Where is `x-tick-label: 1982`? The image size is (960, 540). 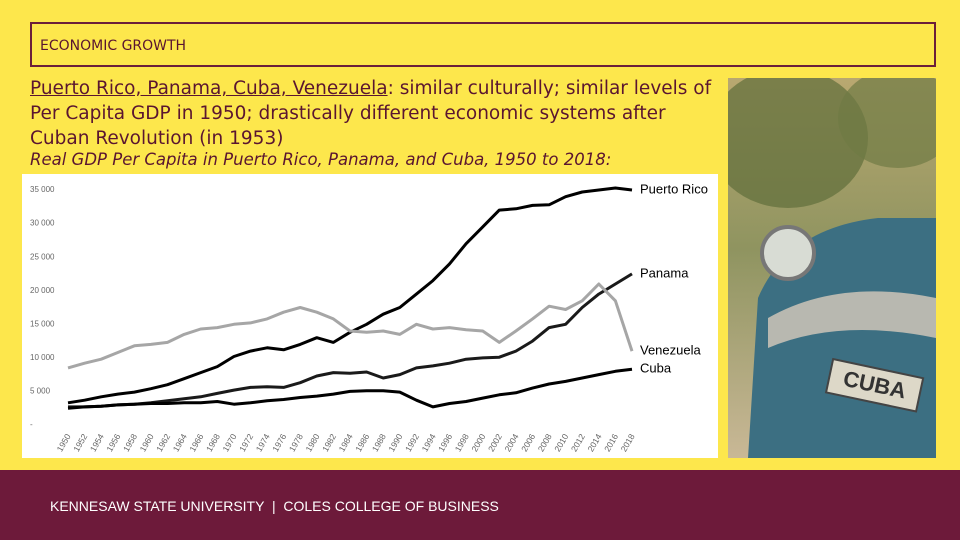 x-tick-label: 1982 is located at coordinates (329, 443).